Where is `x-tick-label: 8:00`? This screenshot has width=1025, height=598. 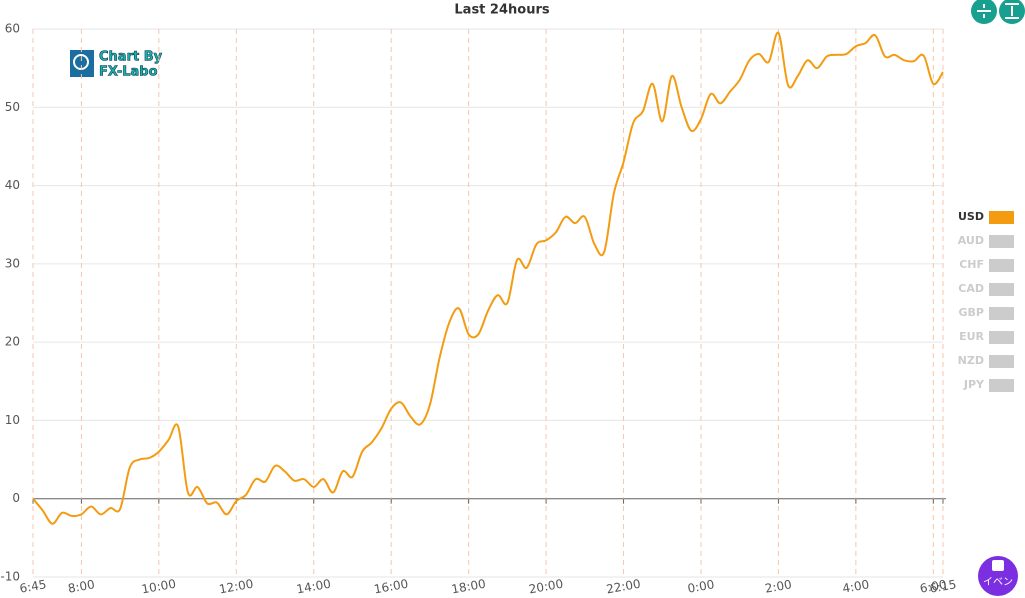 x-tick-label: 8:00 is located at coordinates (81, 586).